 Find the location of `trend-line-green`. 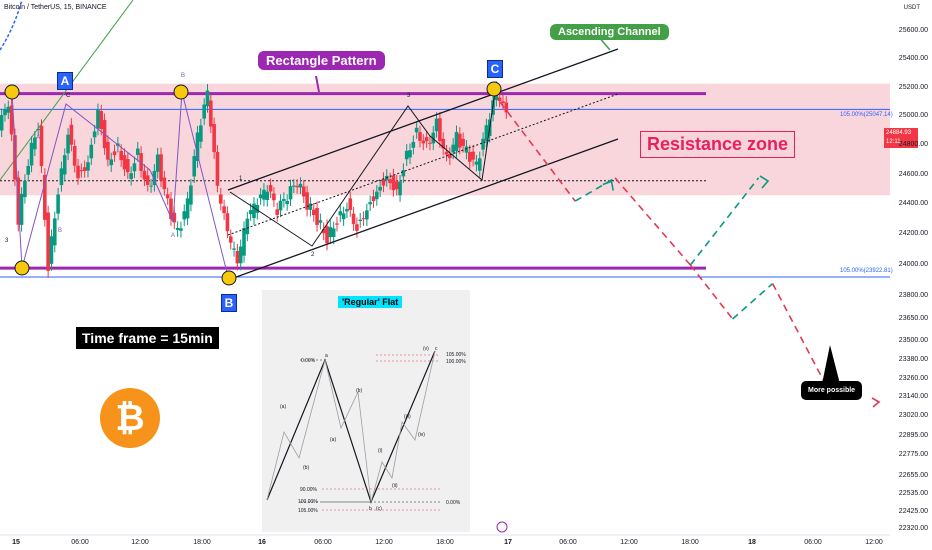

trend-line-green is located at coordinates (67, 90).